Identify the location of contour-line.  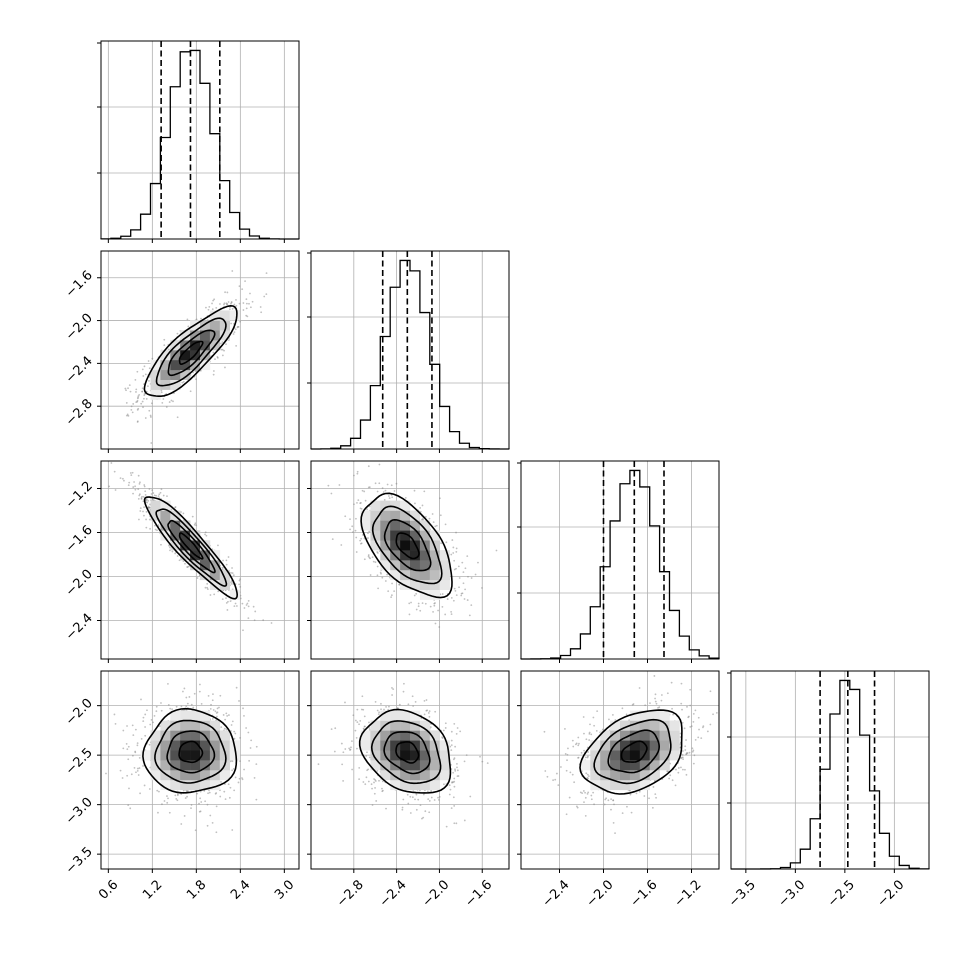
(191, 752).